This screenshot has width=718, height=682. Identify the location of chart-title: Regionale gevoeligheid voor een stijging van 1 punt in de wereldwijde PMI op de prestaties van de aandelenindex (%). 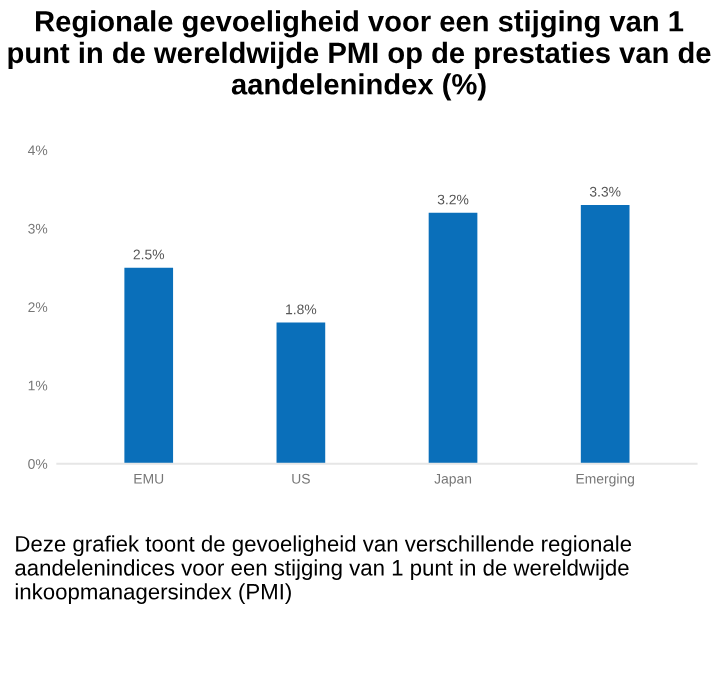
(359, 55).